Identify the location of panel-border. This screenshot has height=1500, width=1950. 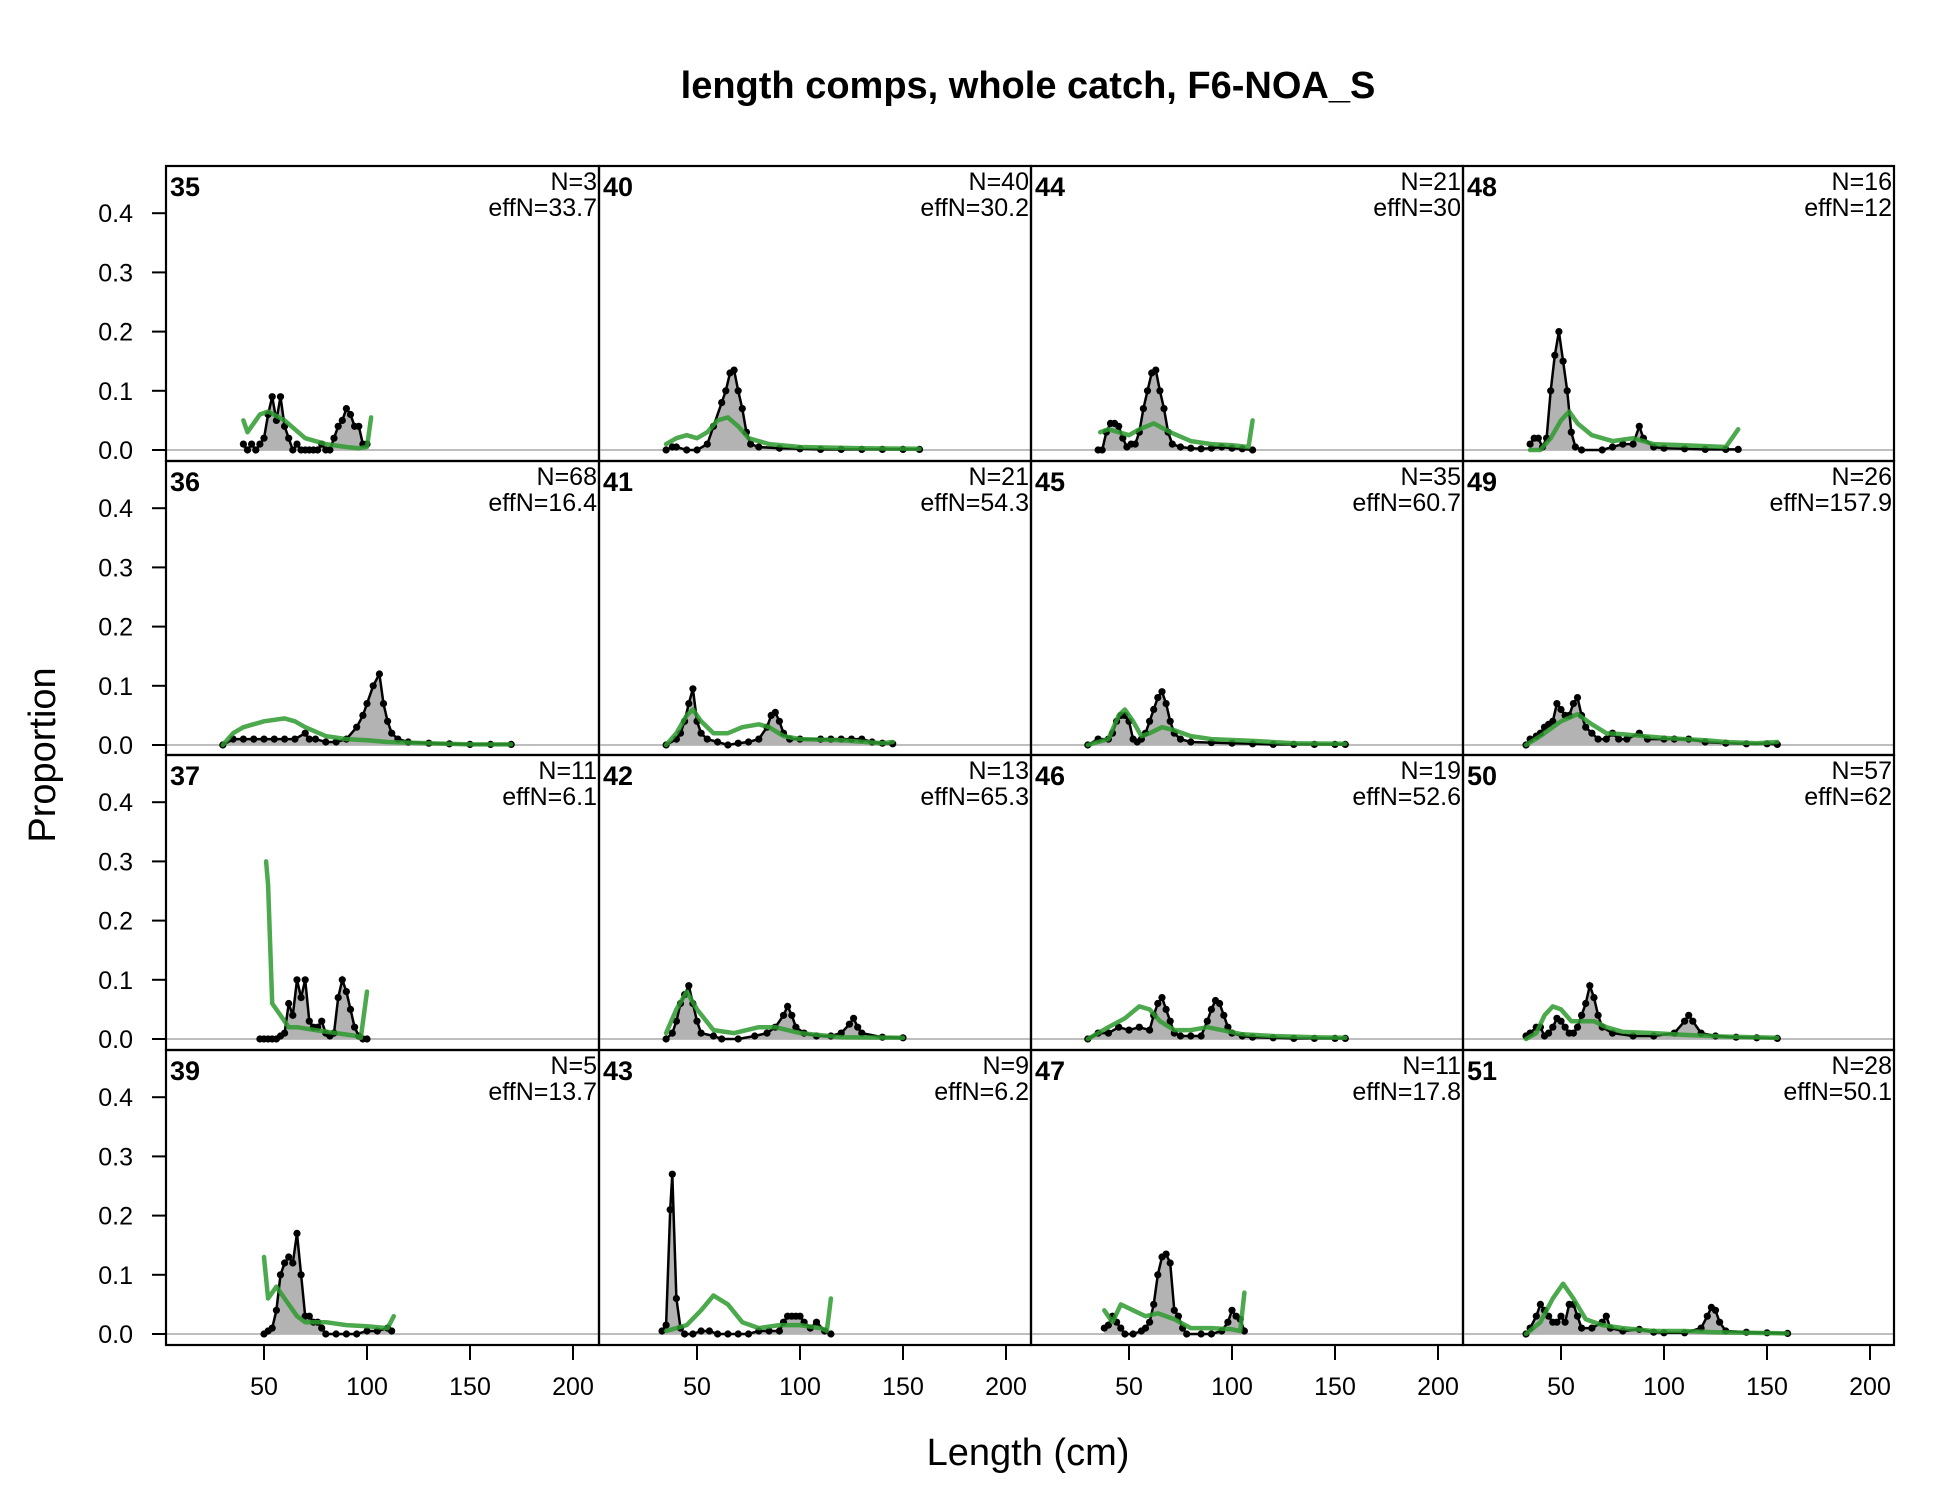
(1678, 1197).